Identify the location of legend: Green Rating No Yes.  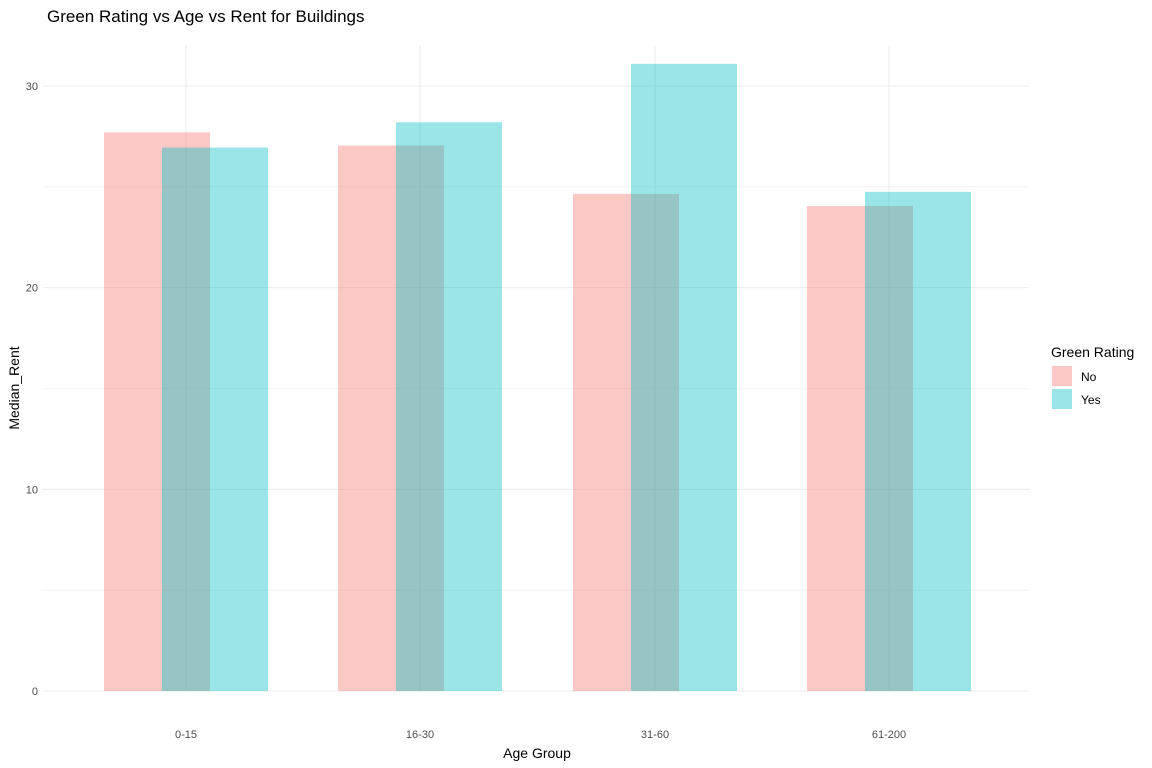
(1092, 376).